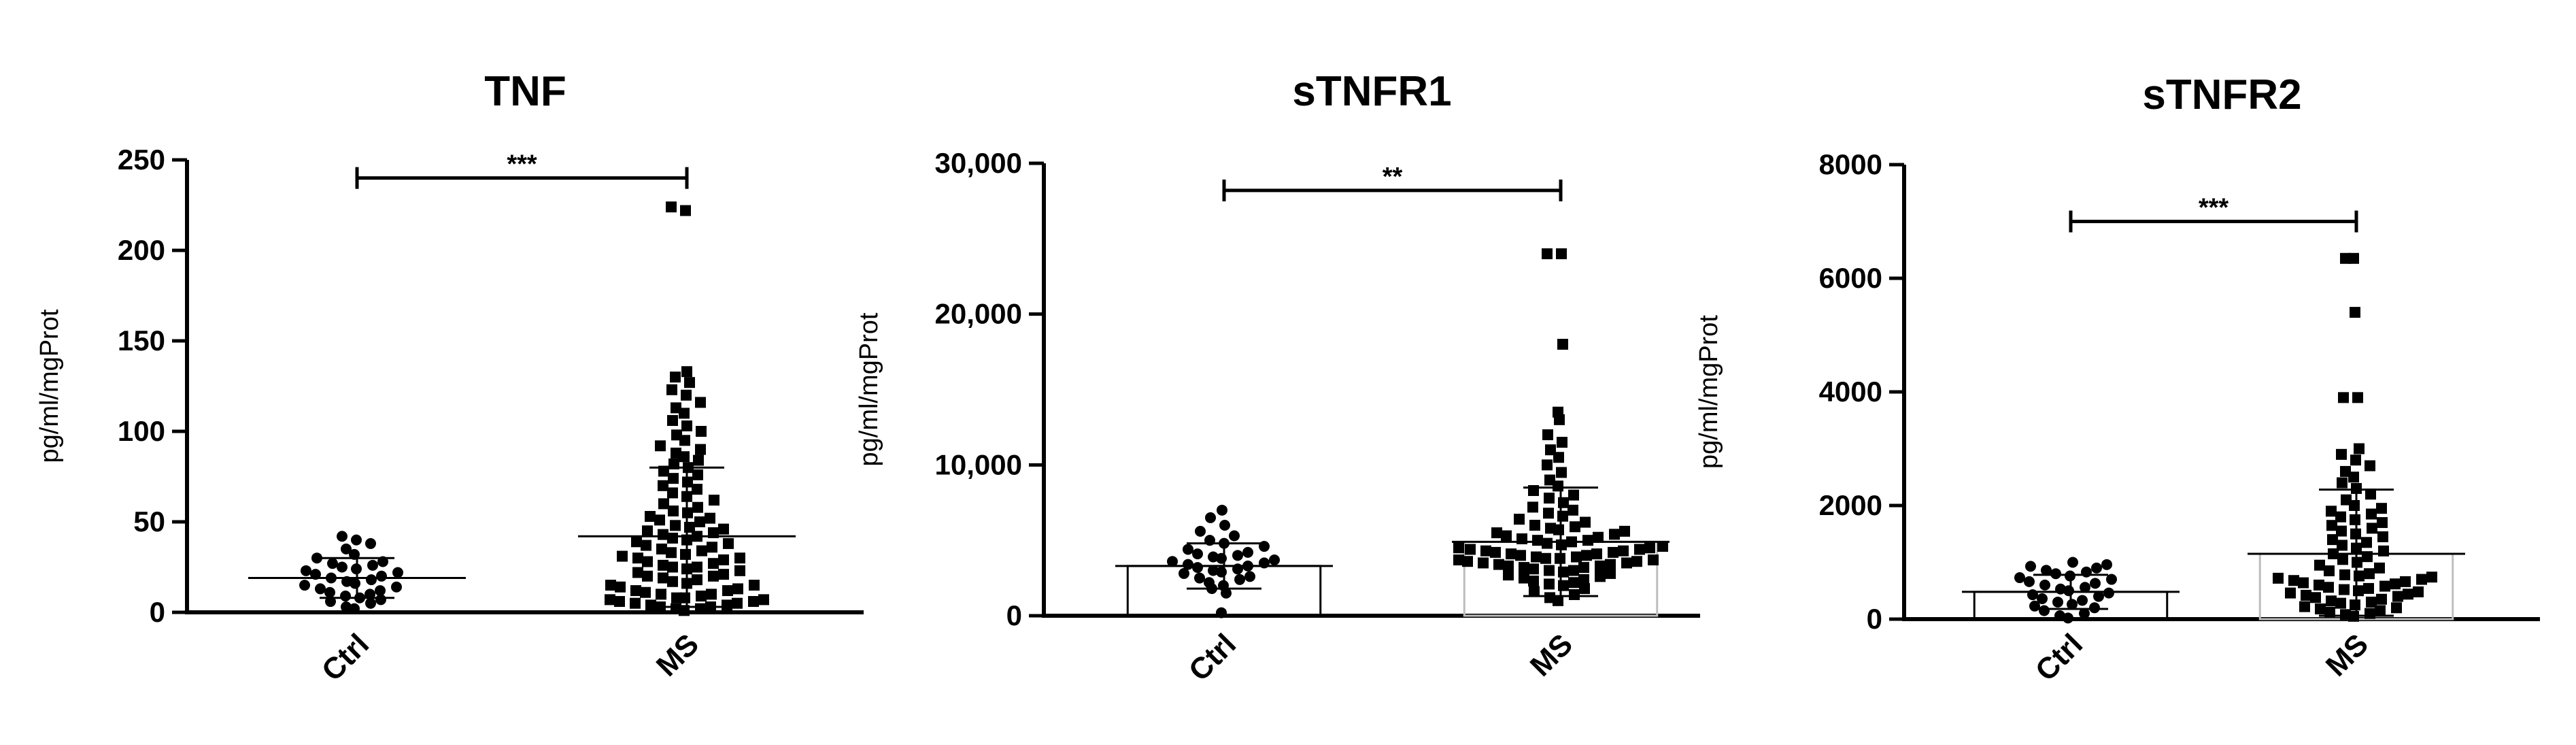 The width and height of the screenshot is (2576, 745). I want to click on chart-title: TNF, so click(525, 91).